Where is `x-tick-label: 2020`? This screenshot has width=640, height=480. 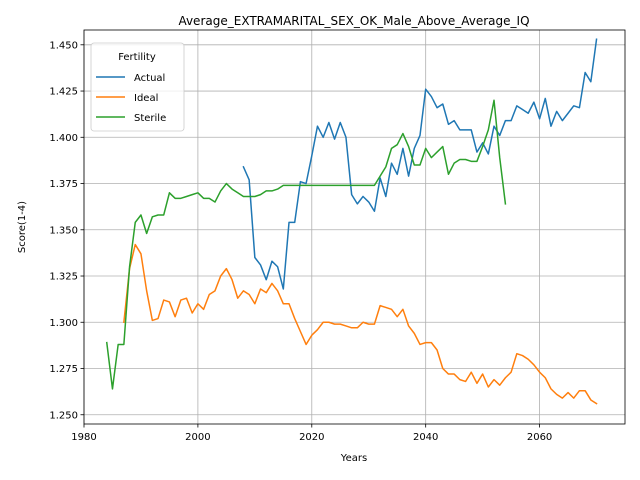
x-tick-label: 2020 is located at coordinates (311, 437).